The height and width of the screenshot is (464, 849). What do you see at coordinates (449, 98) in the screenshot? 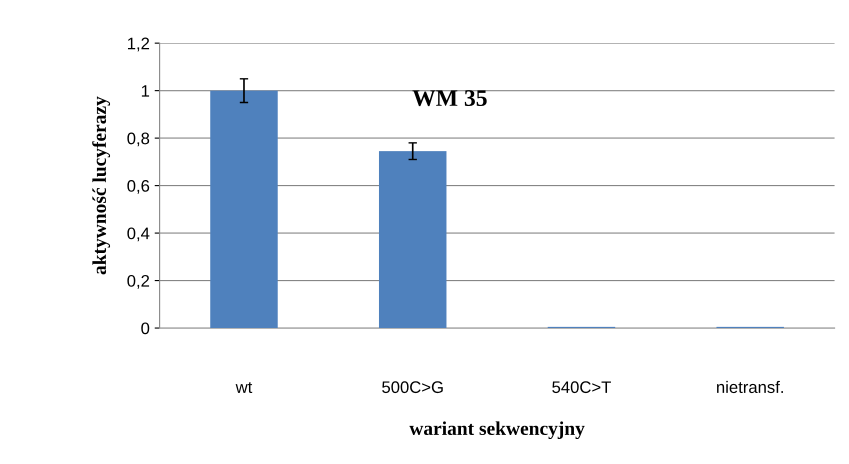
I see `text: WM 35` at bounding box center [449, 98].